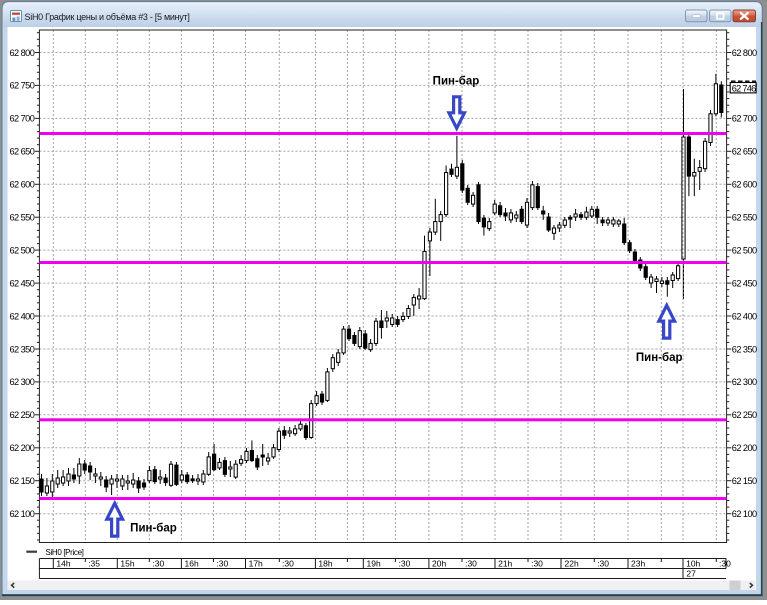 Image resolution: width=767 pixels, height=605 pixels. I want to click on svg-text: 16h, so click(192, 563).